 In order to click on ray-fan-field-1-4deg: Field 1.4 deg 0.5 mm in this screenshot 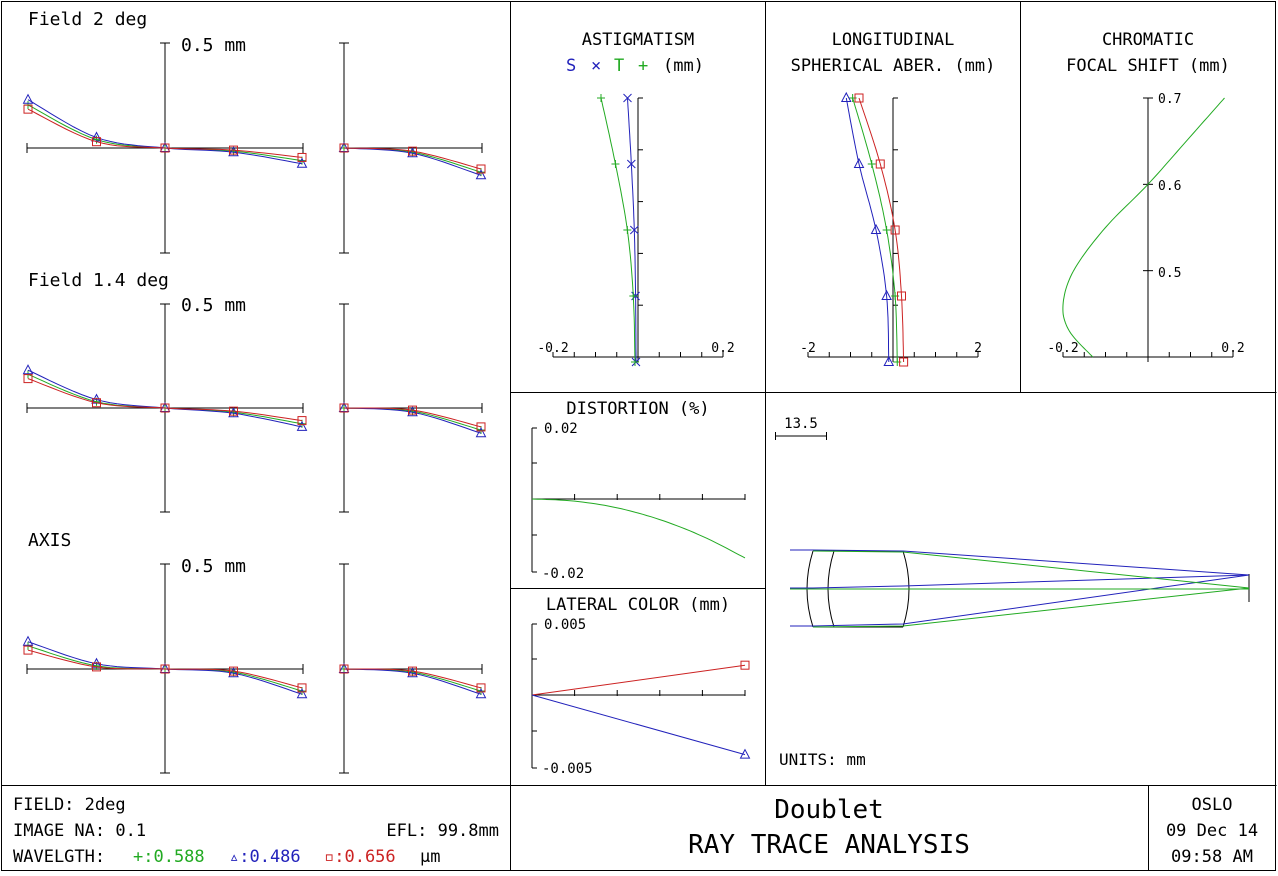, I will do `click(254, 391)`.